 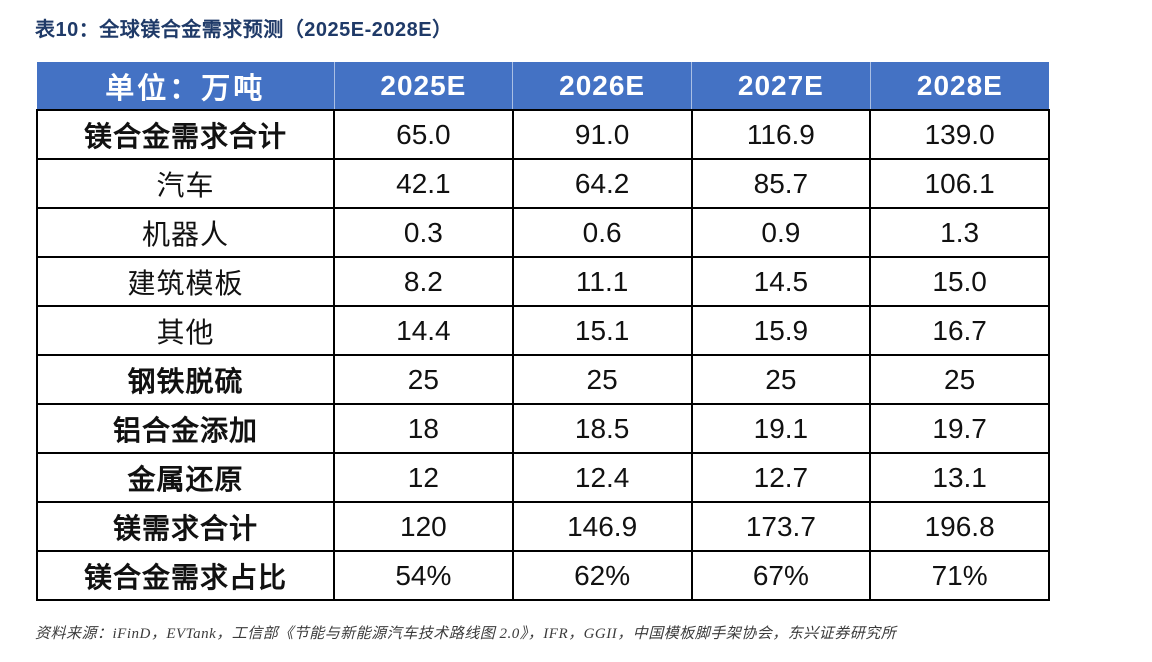 What do you see at coordinates (959, 281) in the screenshot?
I see `cell-value: 15.0` at bounding box center [959, 281].